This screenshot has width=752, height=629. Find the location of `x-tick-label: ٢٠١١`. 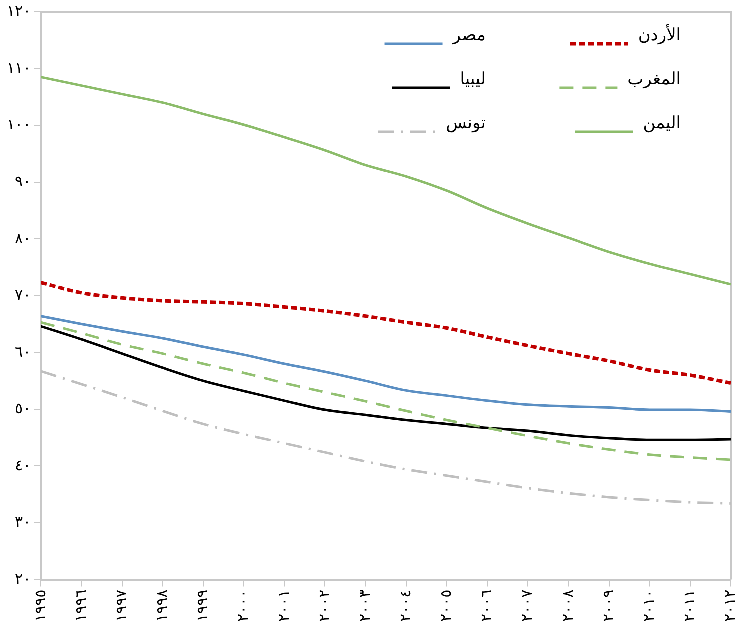

x-tick-label: ٢٠١١ is located at coordinates (690, 606).